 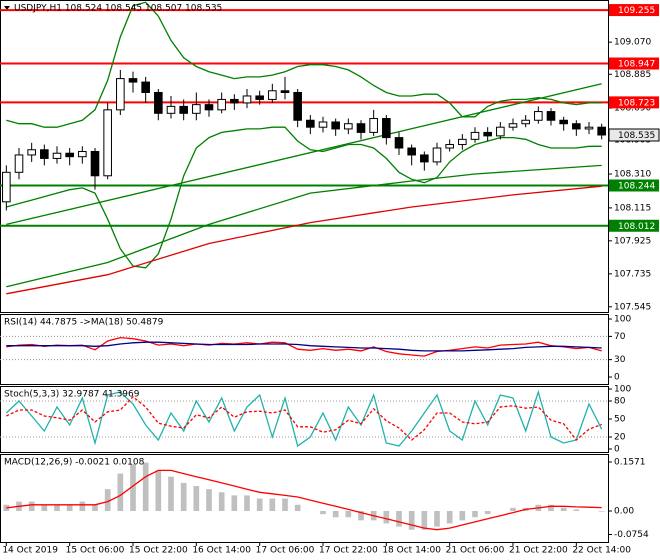 I want to click on y-tick-label: 107.925, so click(x=632, y=241).